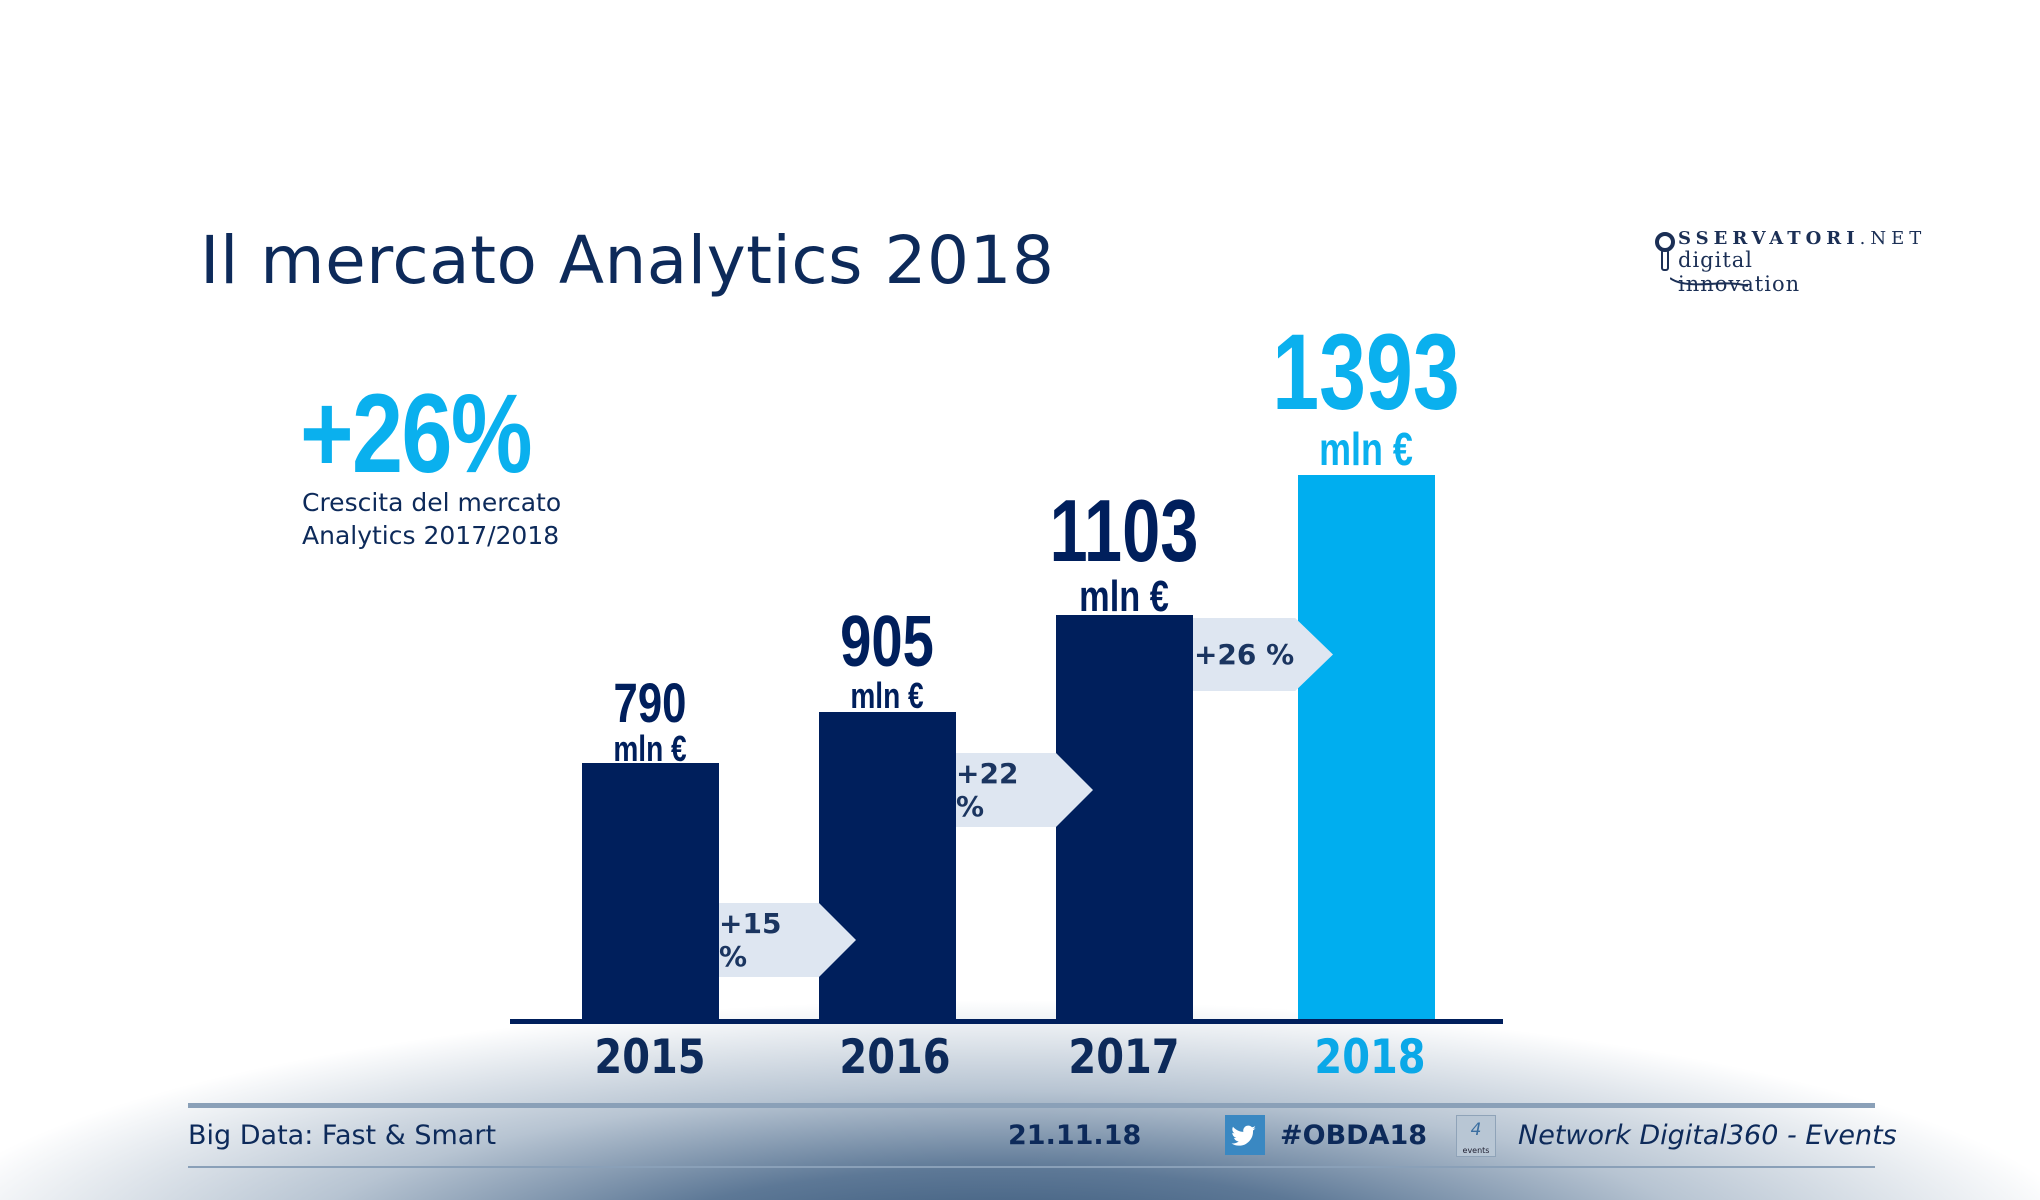 The height and width of the screenshot is (1200, 2040). What do you see at coordinates (1739, 272) in the screenshot?
I see `logo-line2: digital innovation` at bounding box center [1739, 272].